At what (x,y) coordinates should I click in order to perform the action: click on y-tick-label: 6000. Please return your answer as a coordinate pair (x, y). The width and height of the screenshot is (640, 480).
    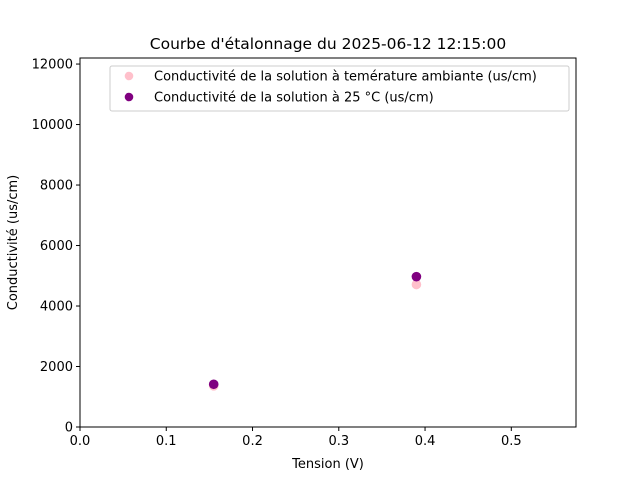
    Looking at the image, I should click on (56, 246).